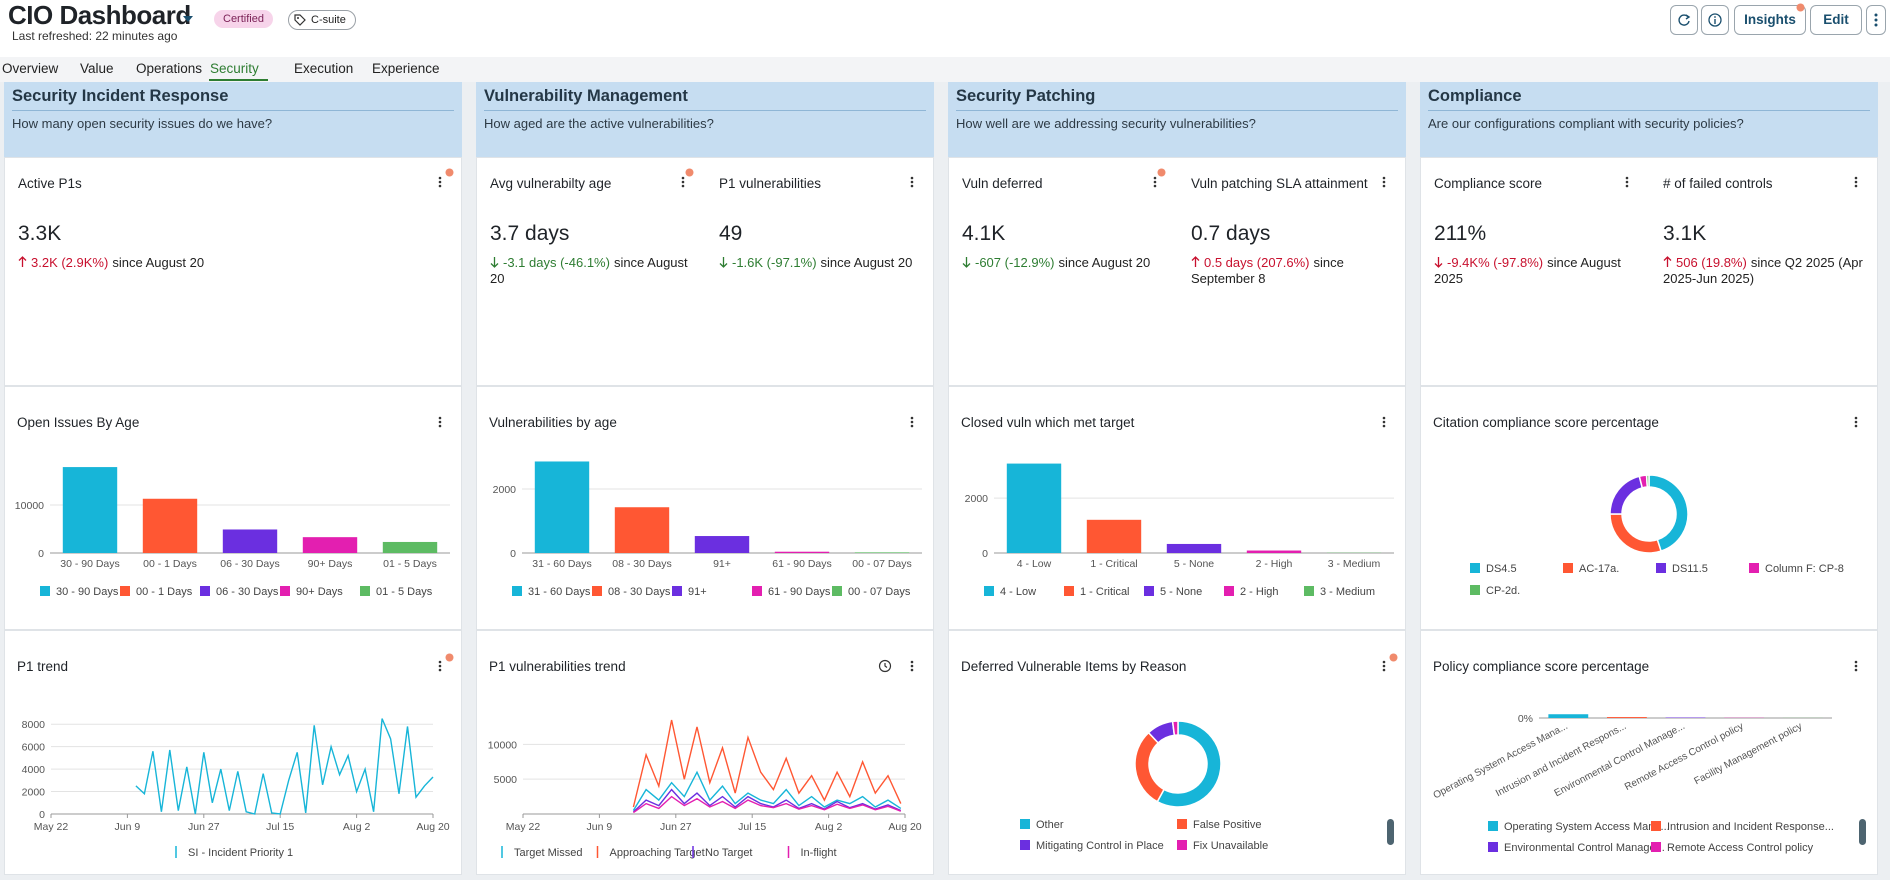 The height and width of the screenshot is (880, 1890). What do you see at coordinates (904, 827) in the screenshot?
I see `x-tick-label: Aug 20` at bounding box center [904, 827].